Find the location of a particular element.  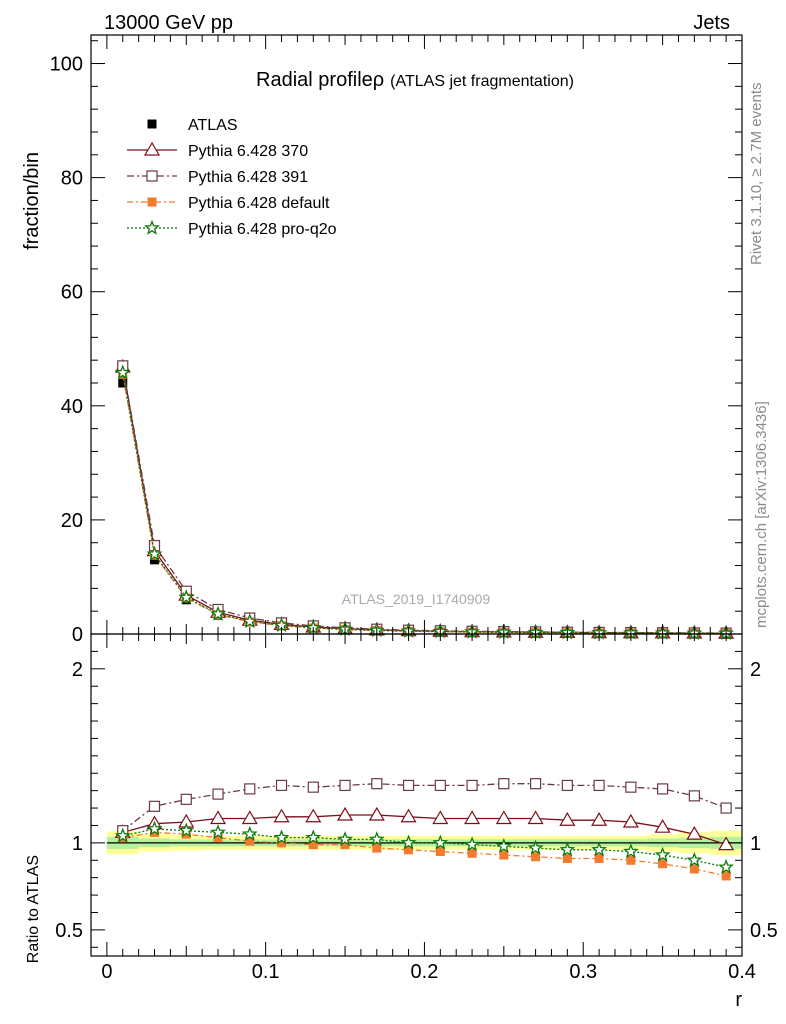

series-line-pythia-6-428-pro-q2o is located at coordinates (424, 848).